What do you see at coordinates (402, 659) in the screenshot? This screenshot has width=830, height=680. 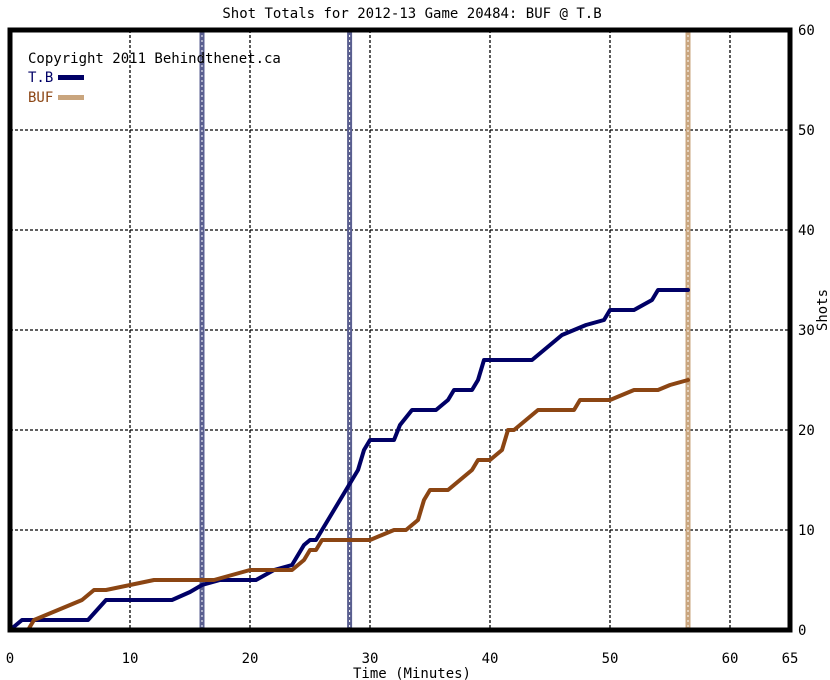 I see `x-tick-labels: 0 10 20 30 40 50 60 65` at bounding box center [402, 659].